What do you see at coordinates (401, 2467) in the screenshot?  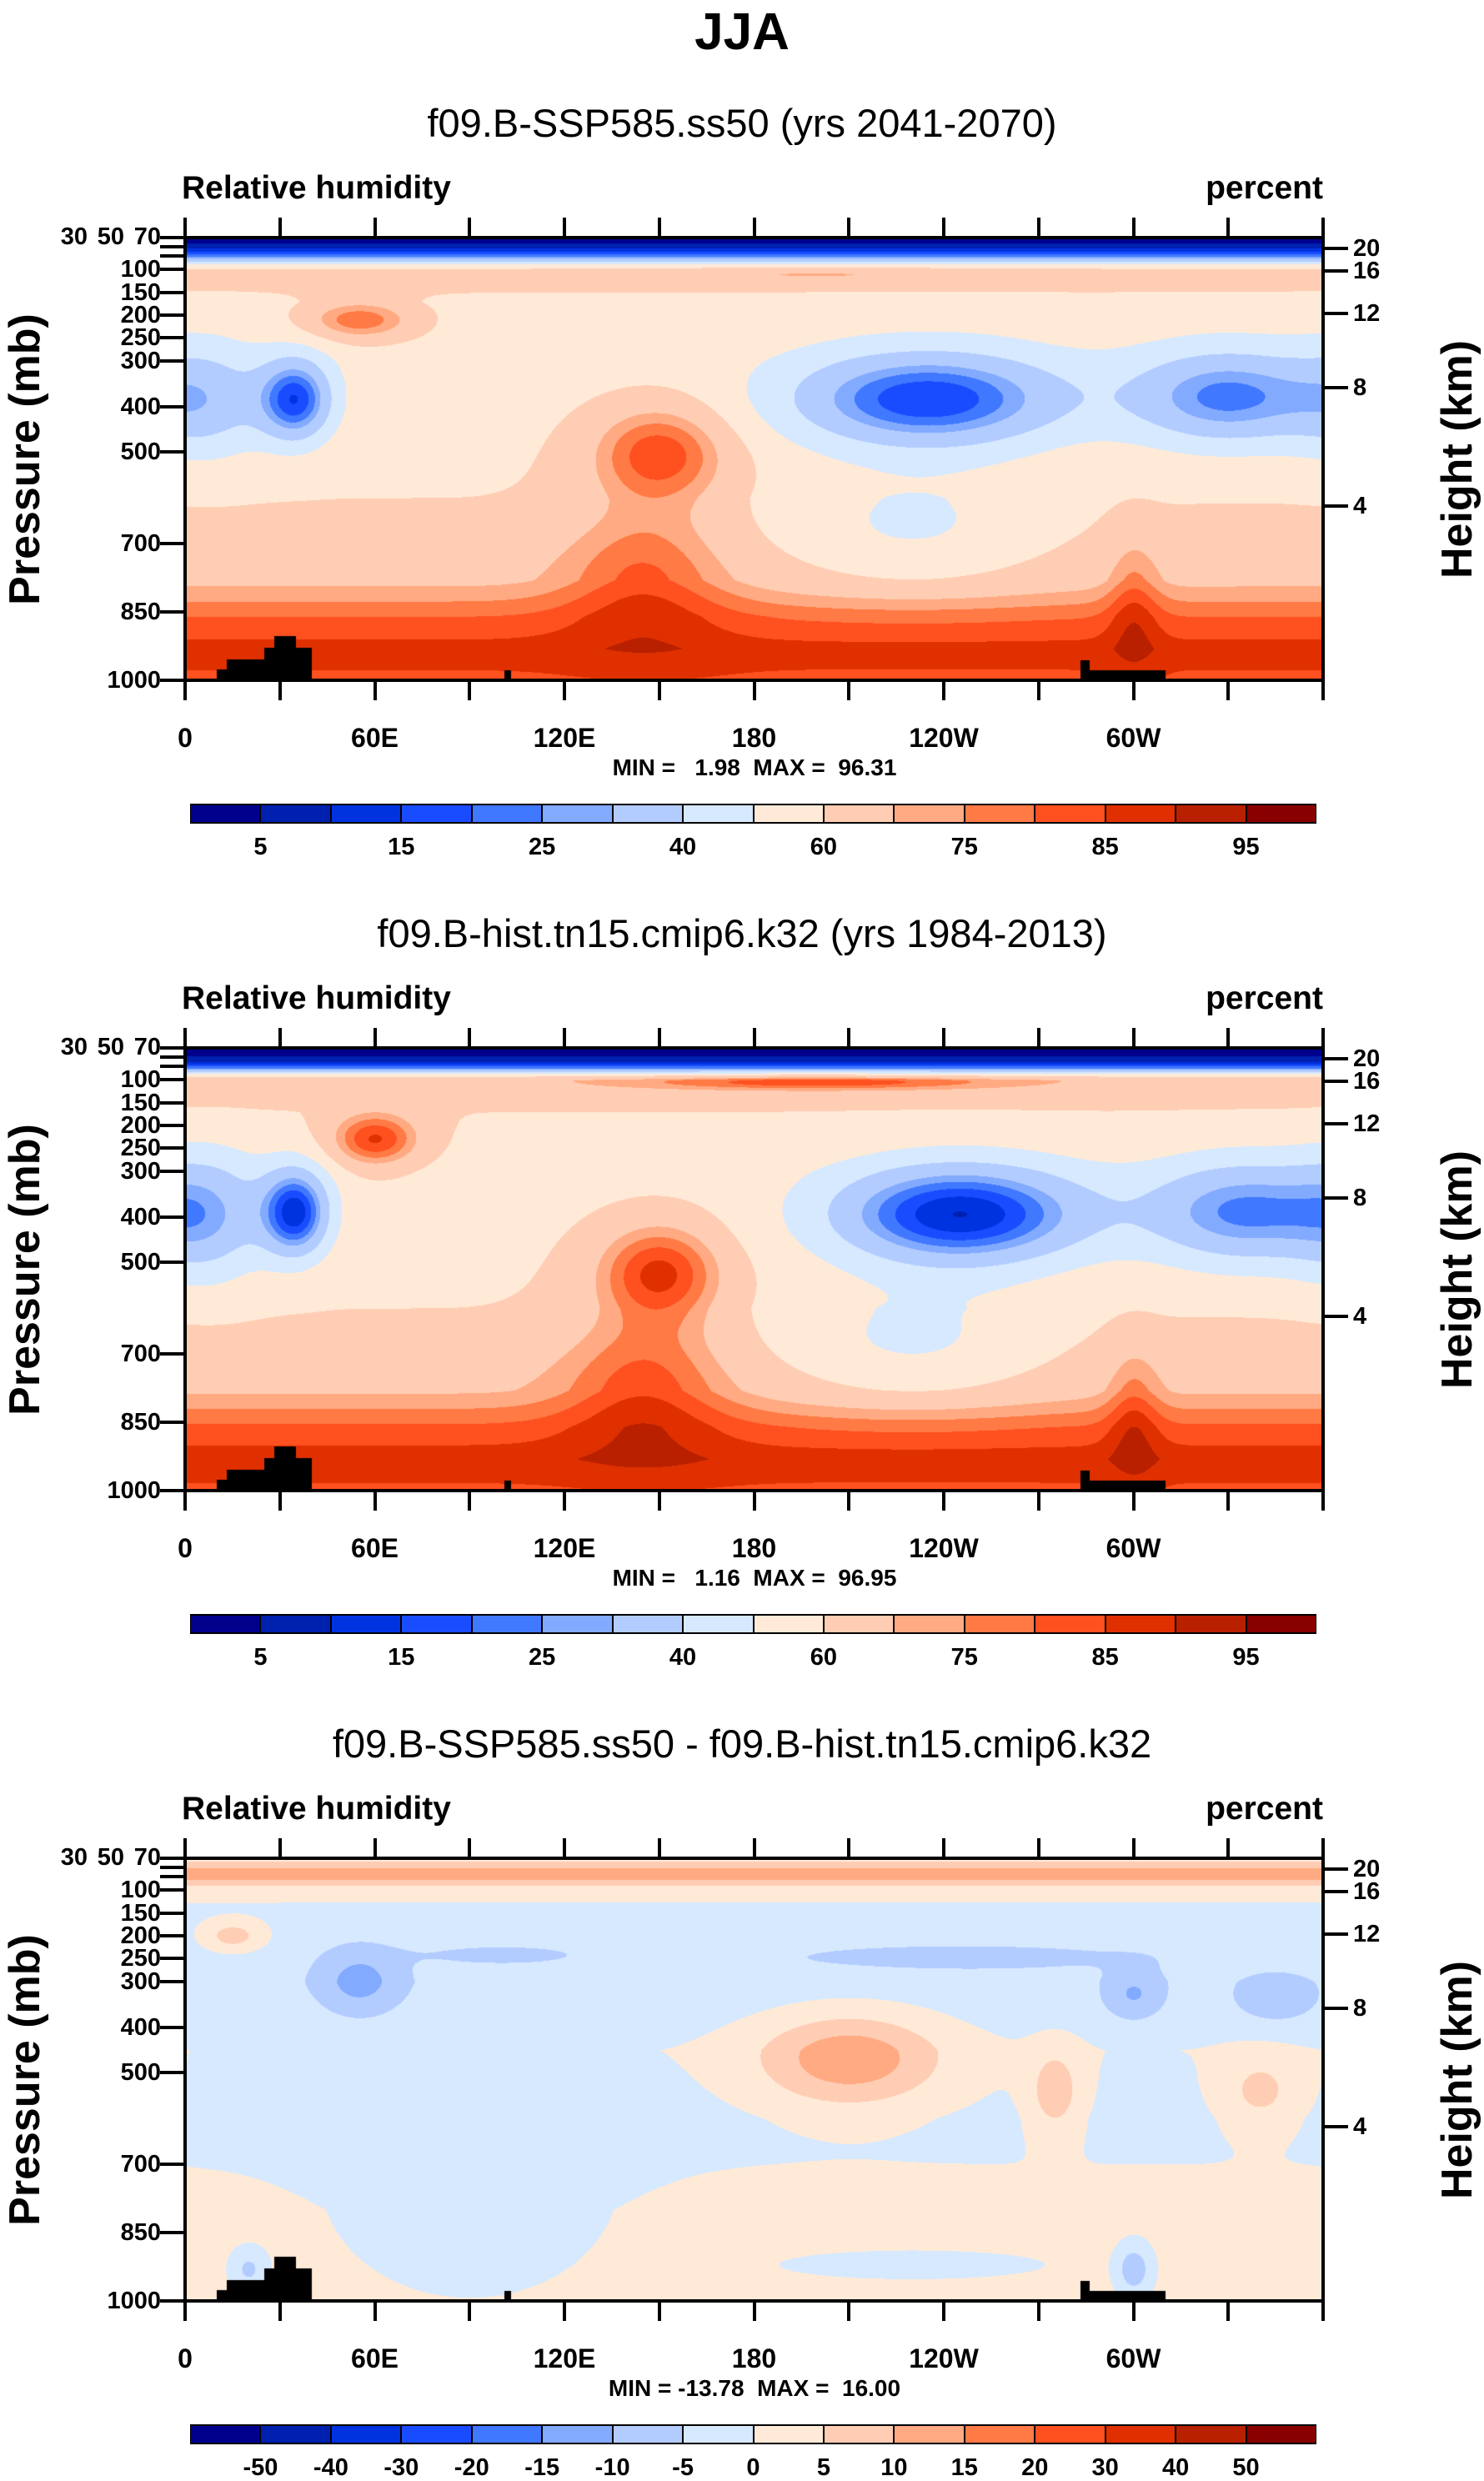 I see `colorbar-label: -30` at bounding box center [401, 2467].